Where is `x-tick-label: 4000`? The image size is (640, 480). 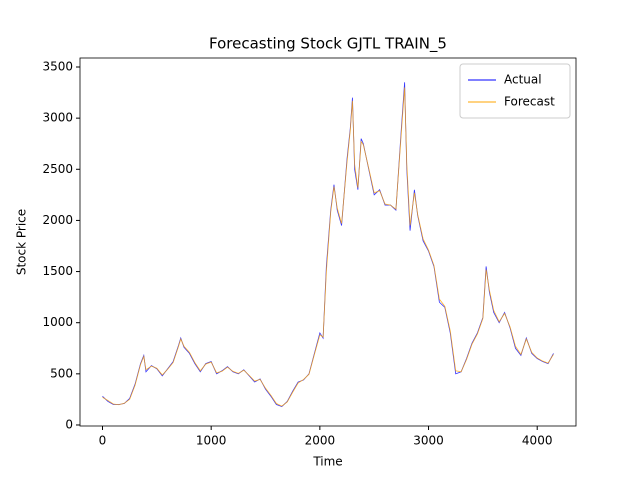 x-tick-label: 4000 is located at coordinates (537, 441).